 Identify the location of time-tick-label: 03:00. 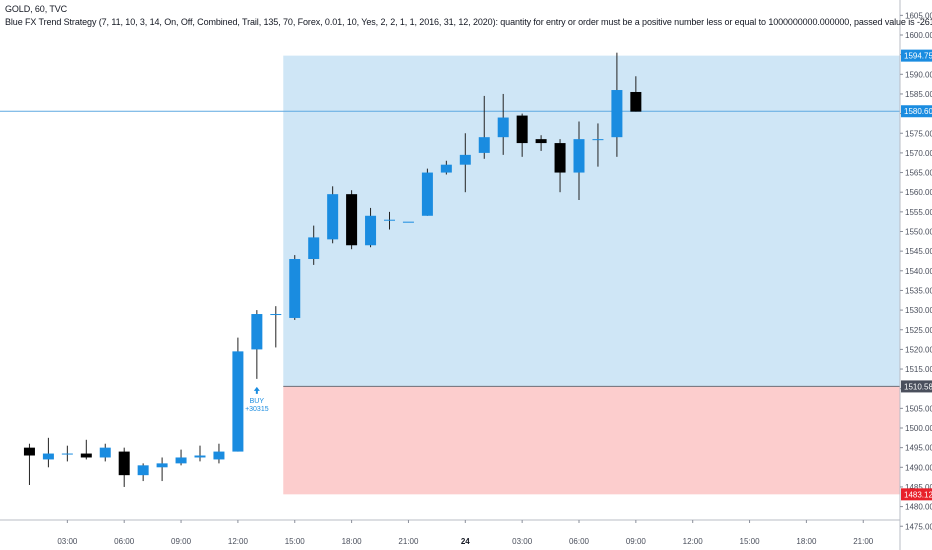
(522, 541).